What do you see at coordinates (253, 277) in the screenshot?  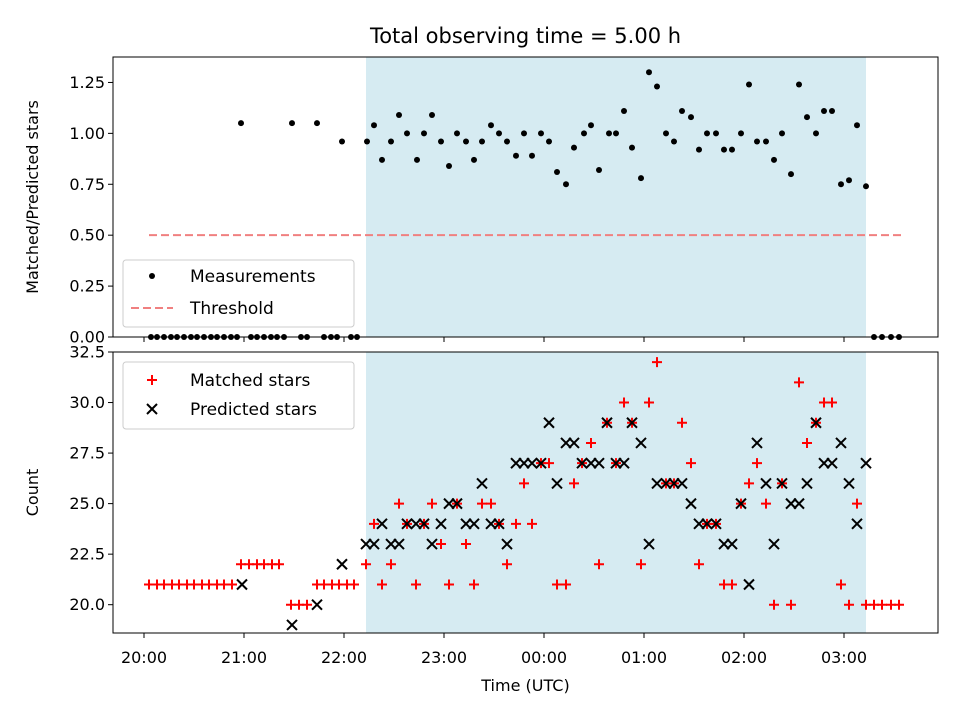 I see `legend-measurements-label: Measurements` at bounding box center [253, 277].